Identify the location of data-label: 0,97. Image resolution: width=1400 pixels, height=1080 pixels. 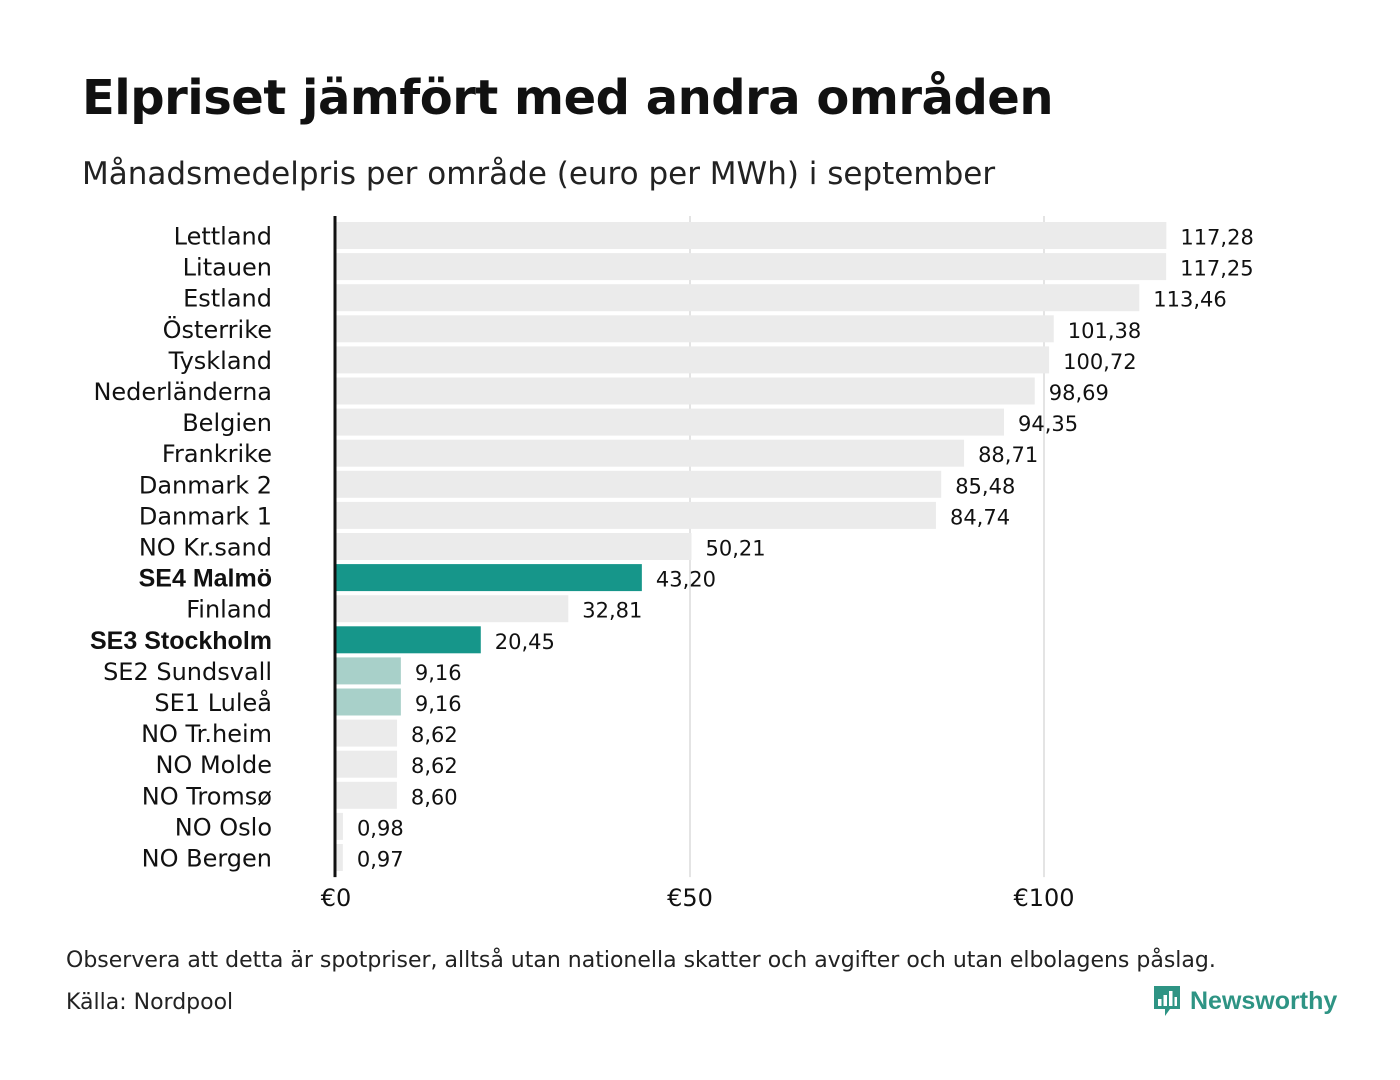
(380, 860).